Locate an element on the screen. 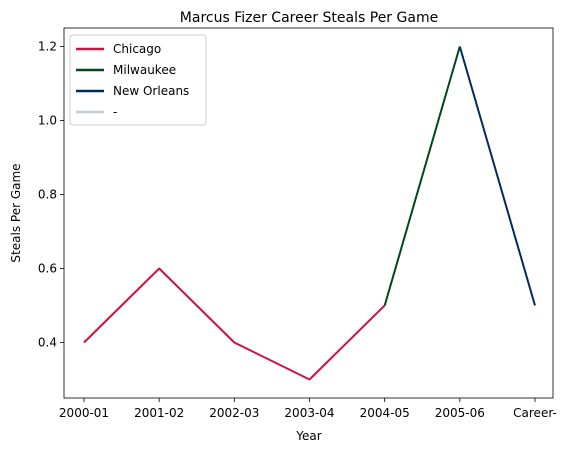  x-tick-label: 2002-03 is located at coordinates (234, 413).